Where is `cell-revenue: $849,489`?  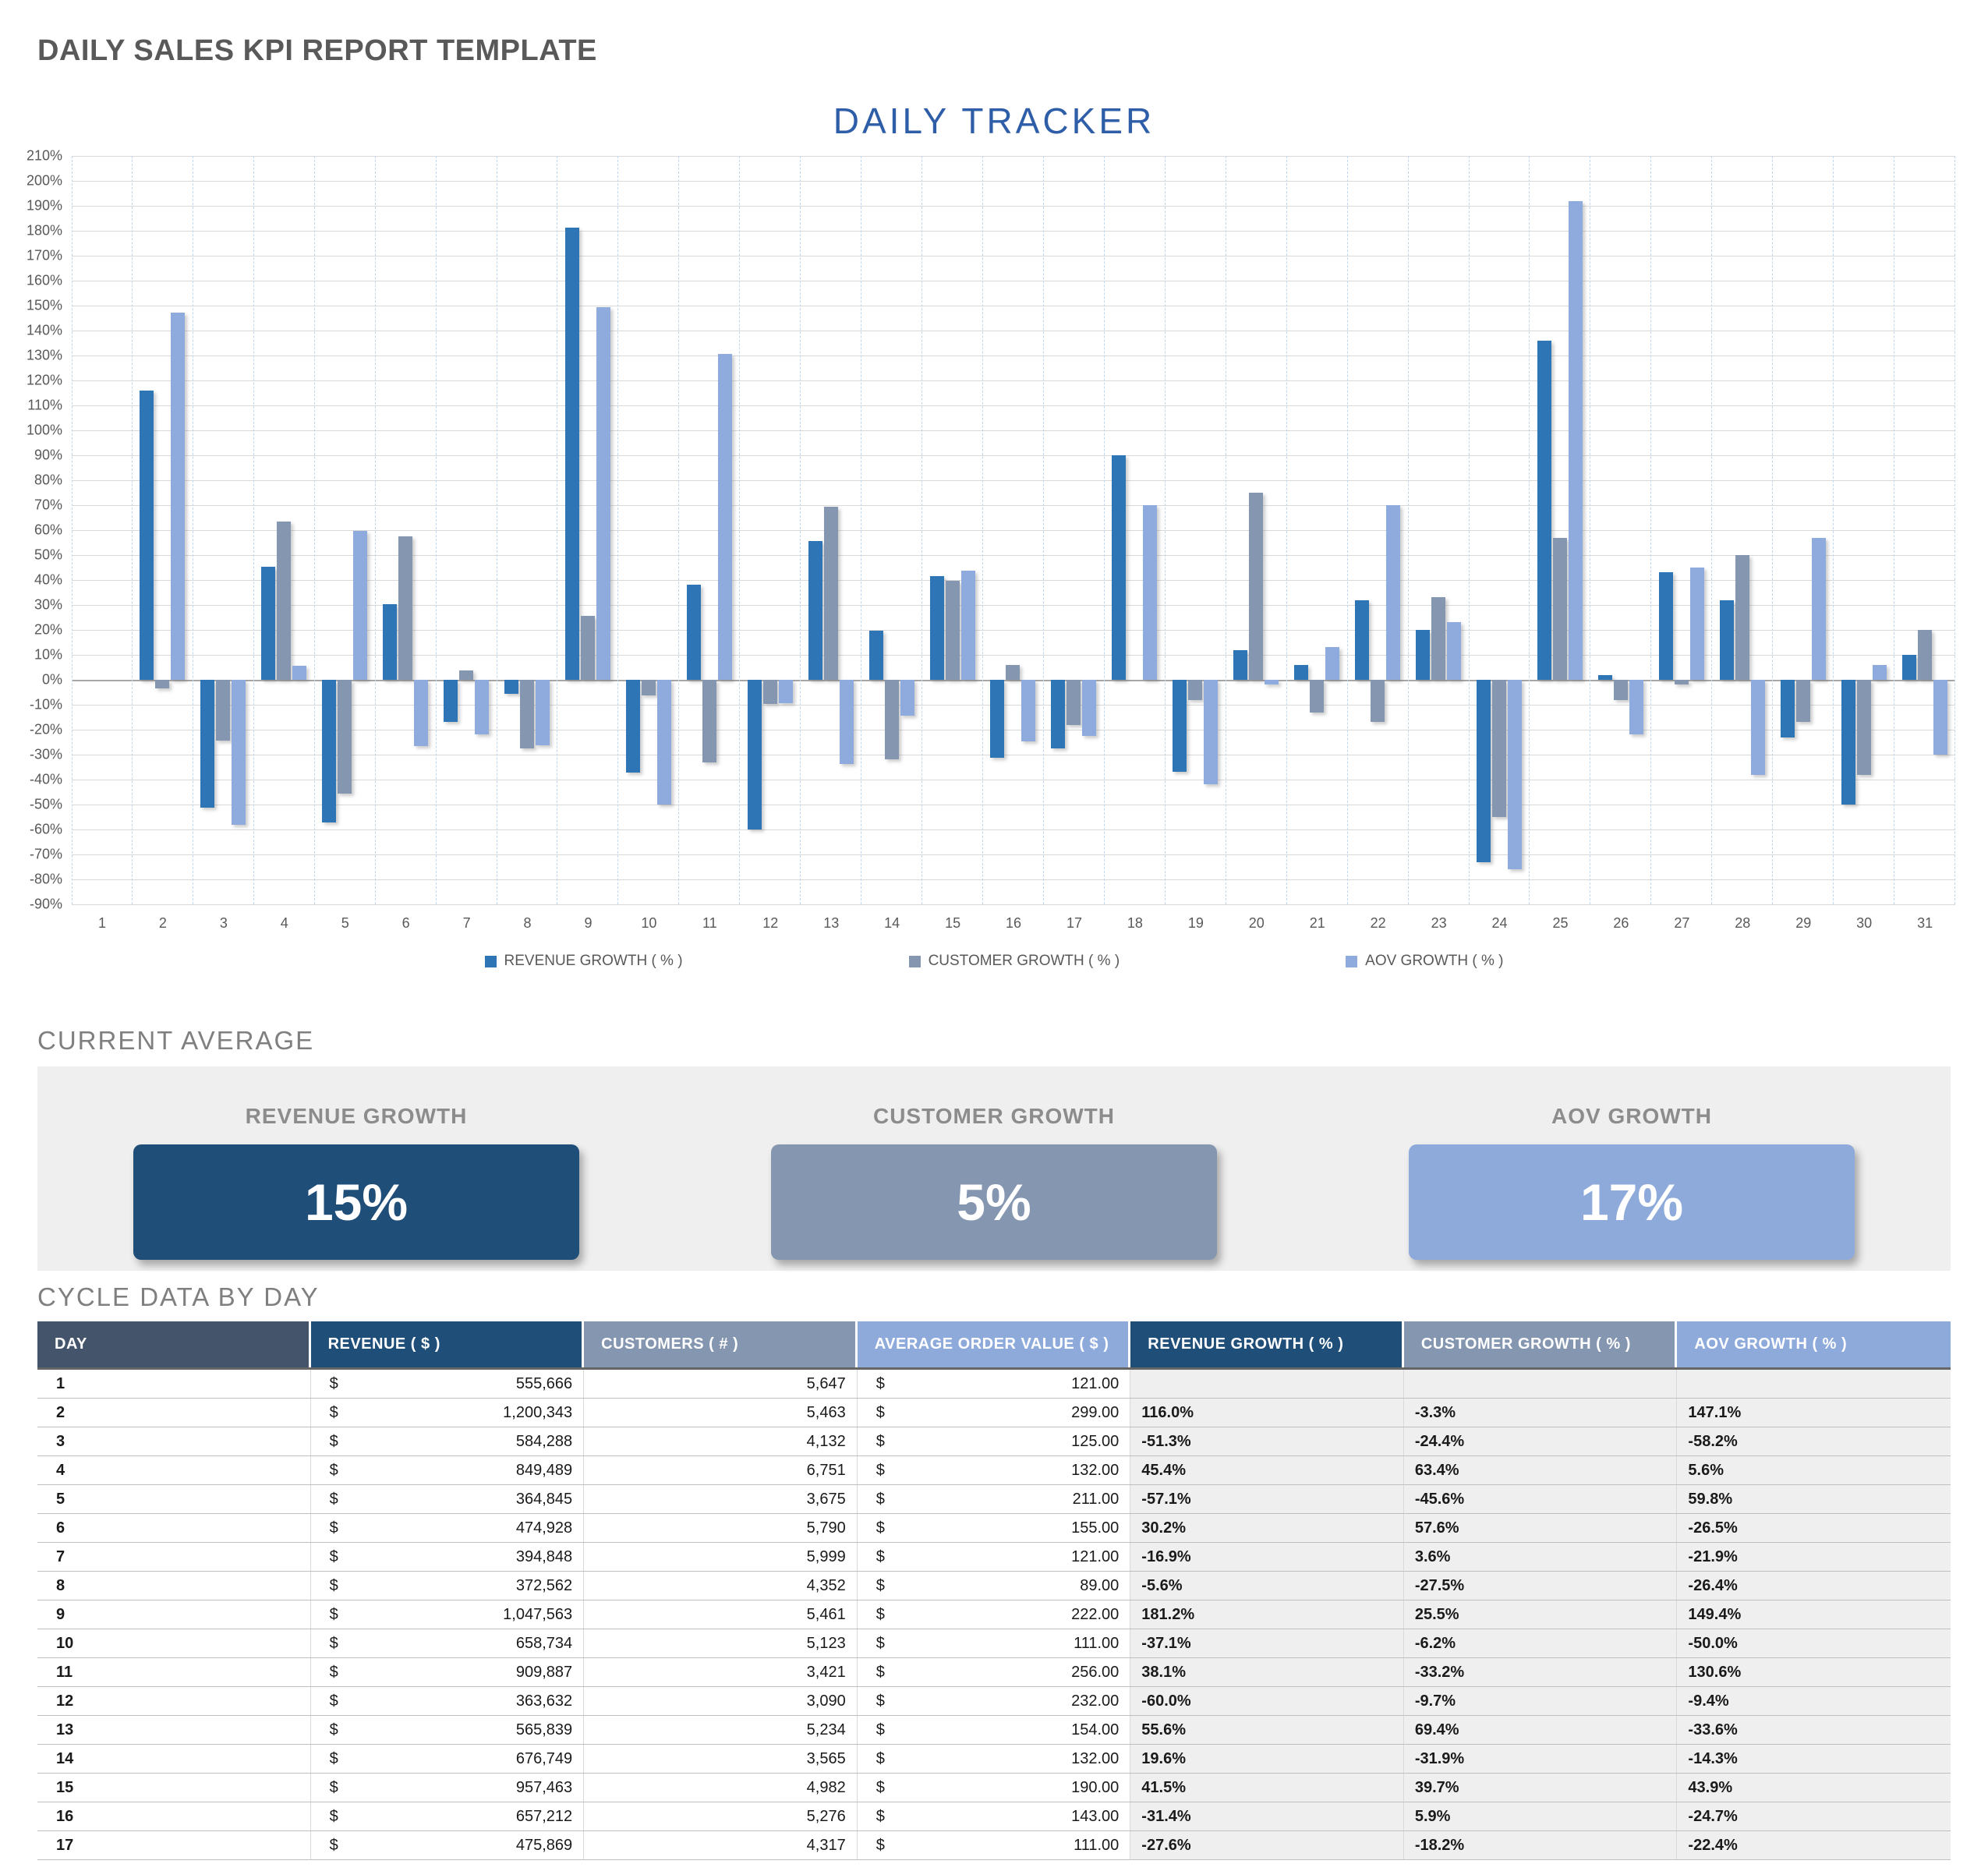
cell-revenue: $849,489 is located at coordinates (448, 1470).